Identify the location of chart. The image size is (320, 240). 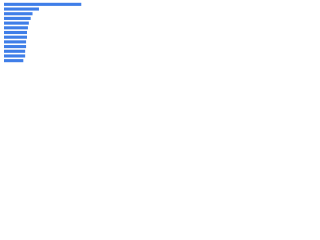
(43, 32).